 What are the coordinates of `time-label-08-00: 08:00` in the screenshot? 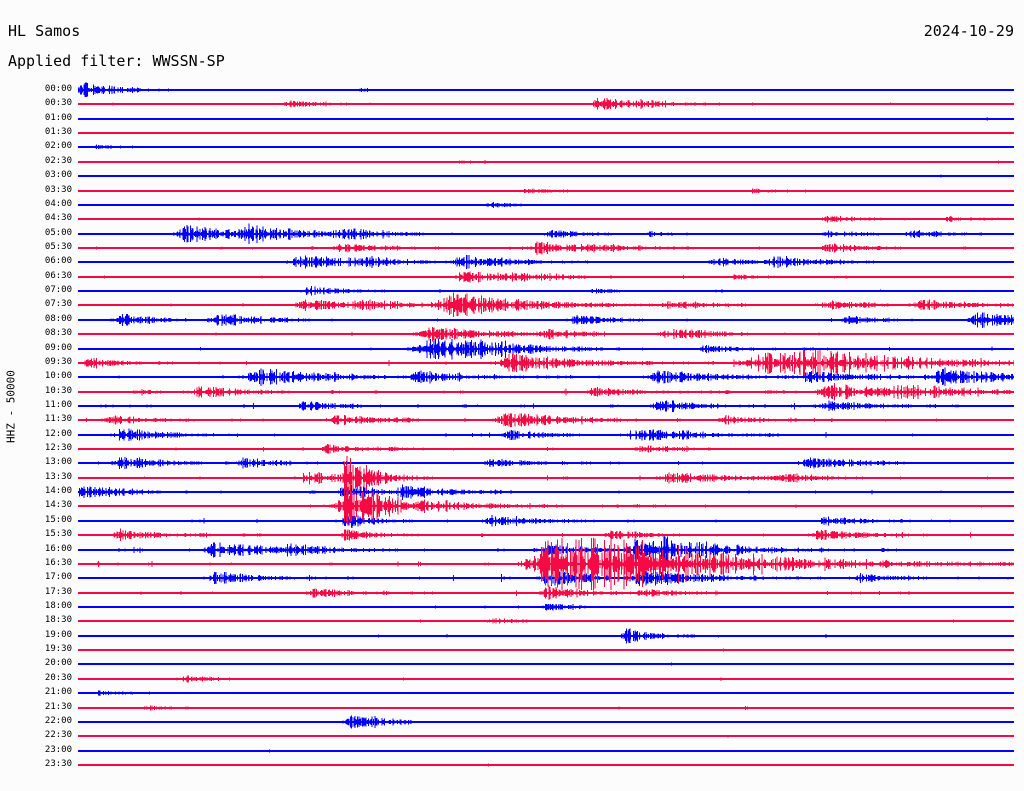 It's located at (58, 318).